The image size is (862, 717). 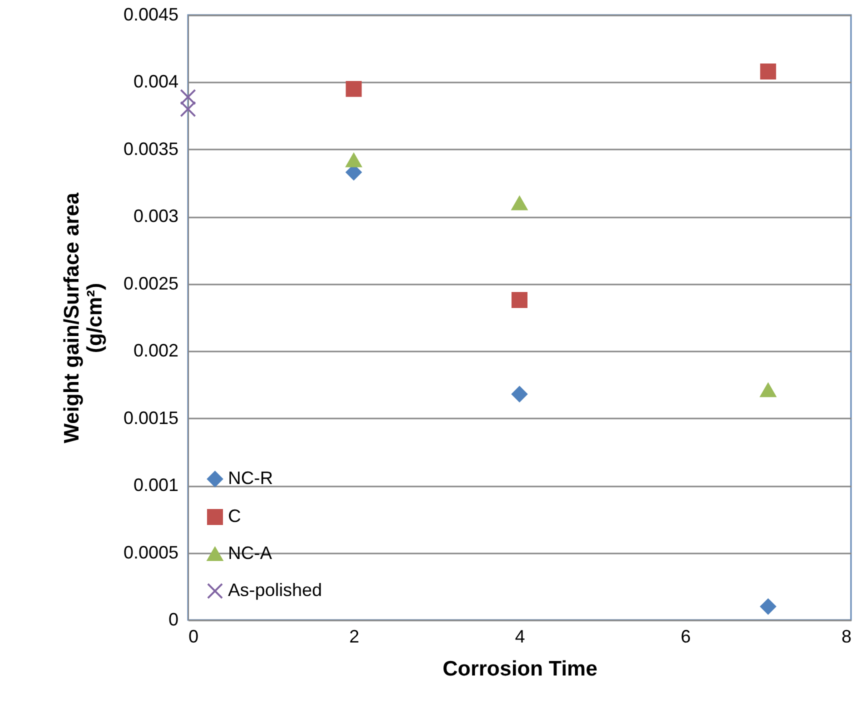 I want to click on y-tick-label: 0.0015, so click(x=150, y=418).